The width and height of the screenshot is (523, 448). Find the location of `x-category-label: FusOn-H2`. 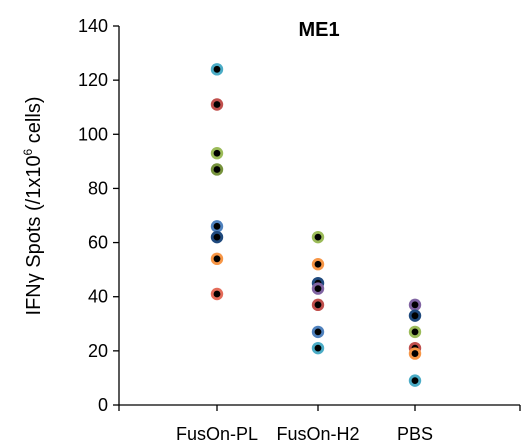

x-category-label: FusOn-H2 is located at coordinates (317, 434).